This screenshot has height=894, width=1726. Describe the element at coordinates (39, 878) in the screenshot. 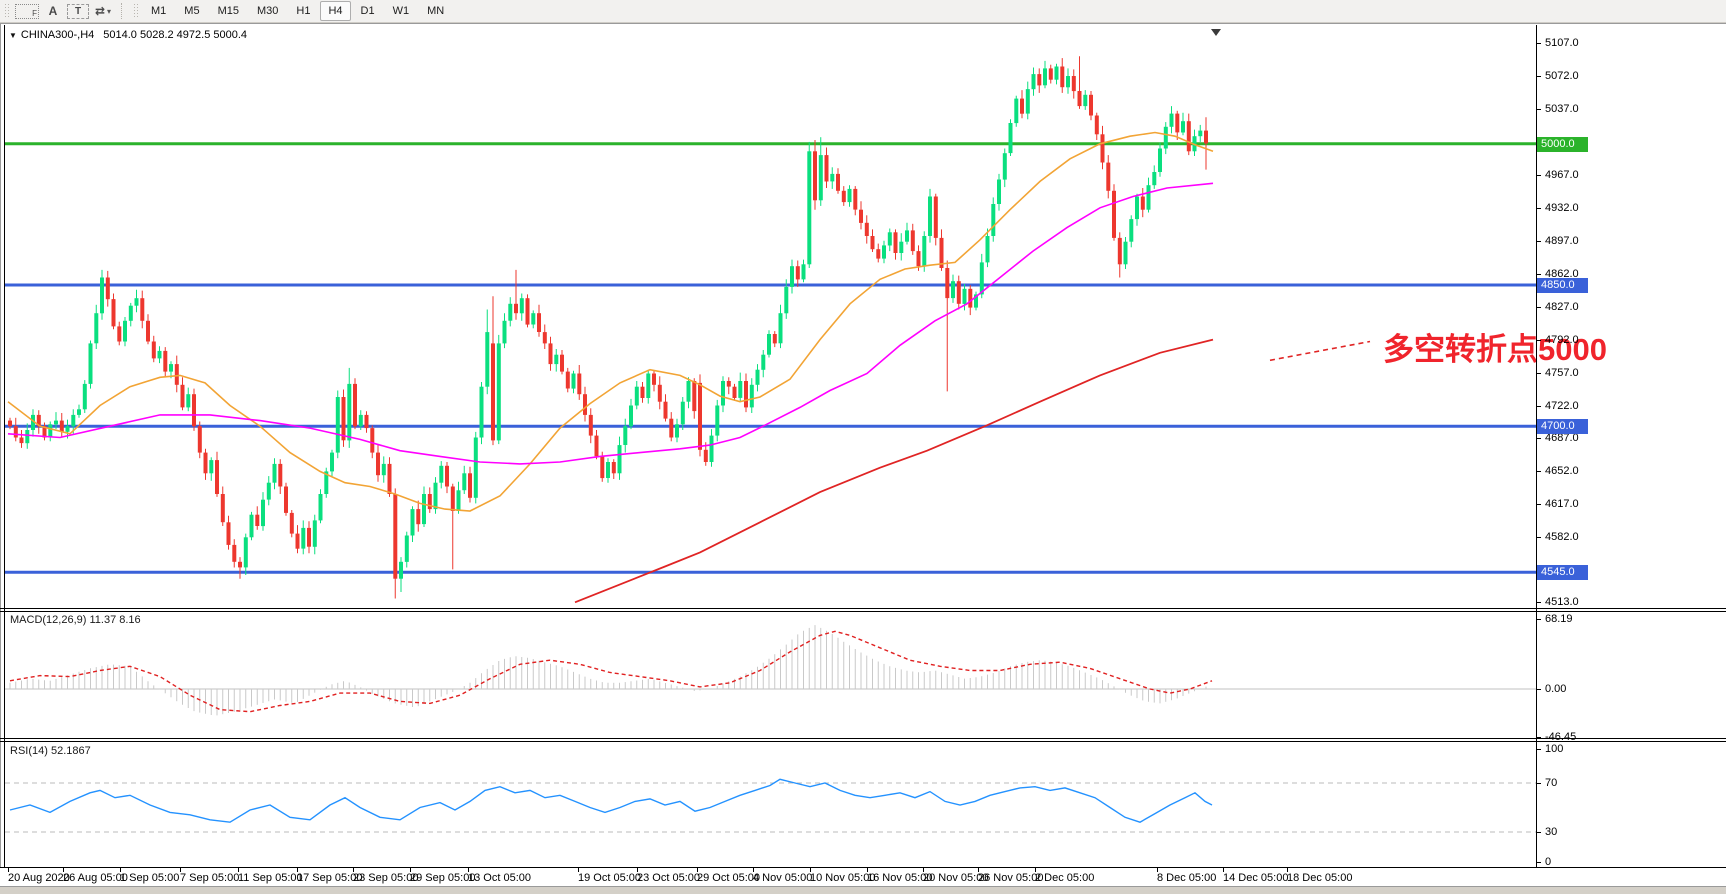

I see `date-axis-label: 20 Aug 2020` at that location.